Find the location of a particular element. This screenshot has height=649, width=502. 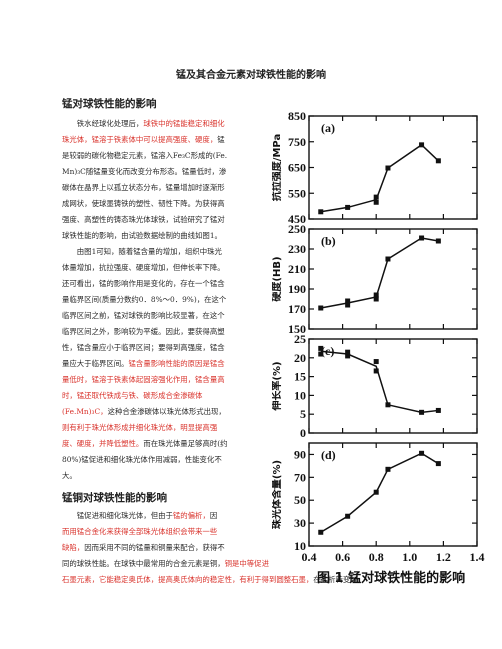

text-run: 80%)锰促进和细化珠光体作用减弱，性能变化不 is located at coordinates (142, 459).